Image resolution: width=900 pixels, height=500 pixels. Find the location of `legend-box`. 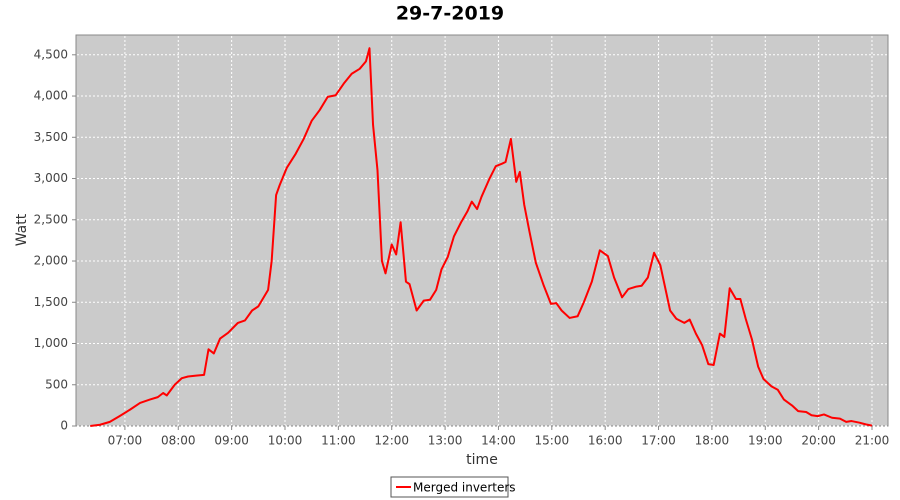

legend-box is located at coordinates (449, 487).